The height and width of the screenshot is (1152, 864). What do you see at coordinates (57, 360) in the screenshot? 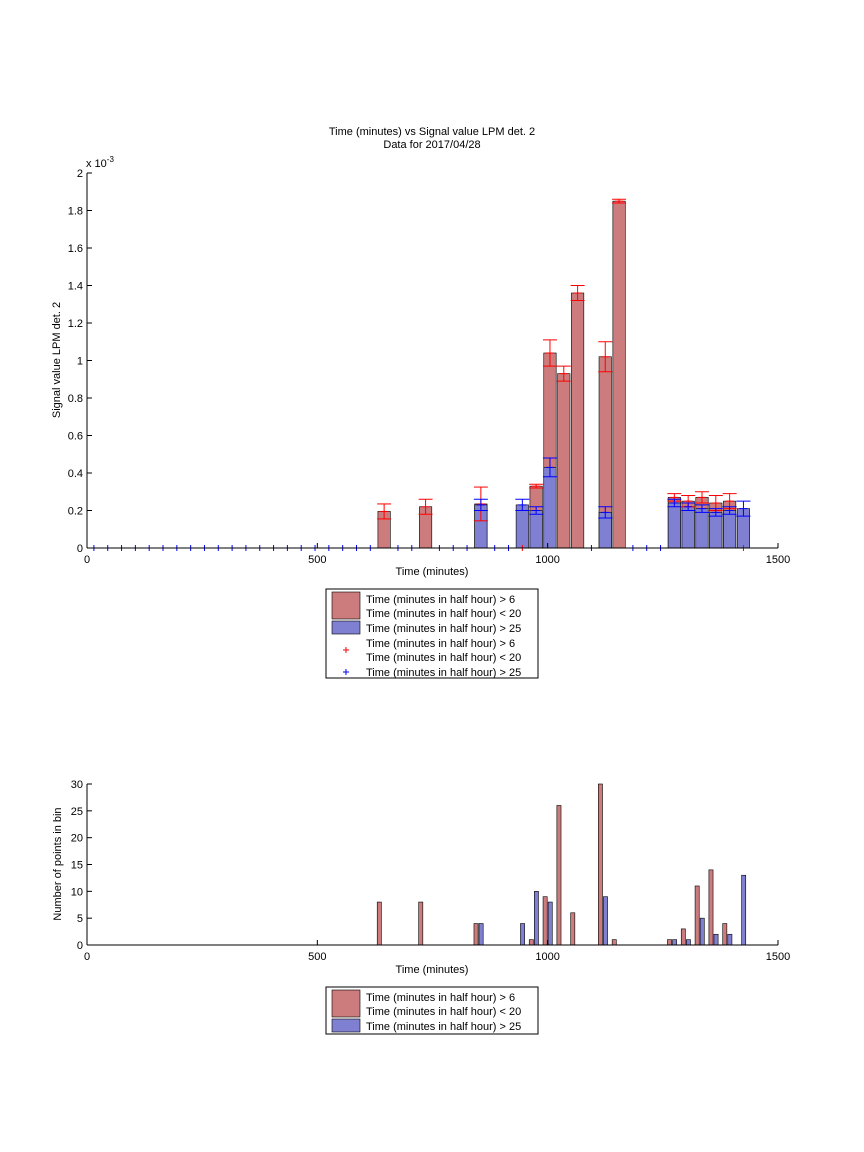
I see `top-y-axis-label: Signal value LPM det. 2` at bounding box center [57, 360].